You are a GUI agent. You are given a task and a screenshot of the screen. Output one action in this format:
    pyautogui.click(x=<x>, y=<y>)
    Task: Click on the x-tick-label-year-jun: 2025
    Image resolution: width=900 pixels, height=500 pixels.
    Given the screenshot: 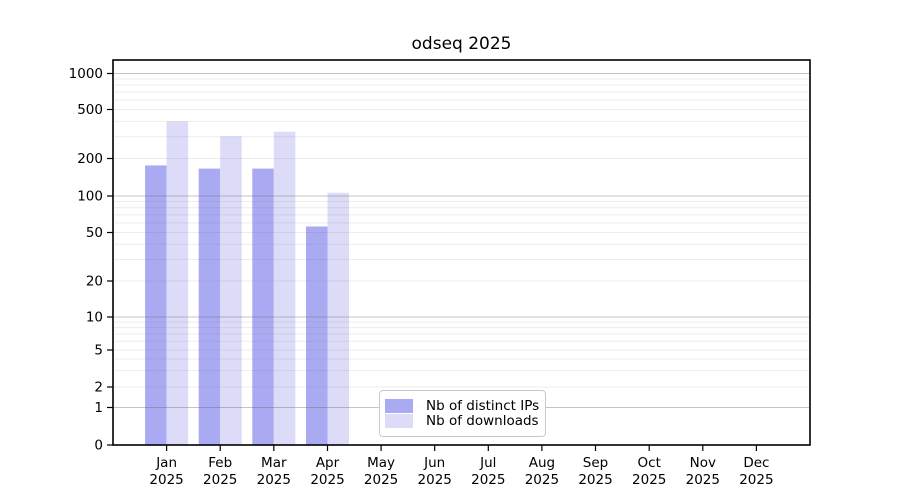 What is the action you would take?
    pyautogui.click(x=435, y=480)
    